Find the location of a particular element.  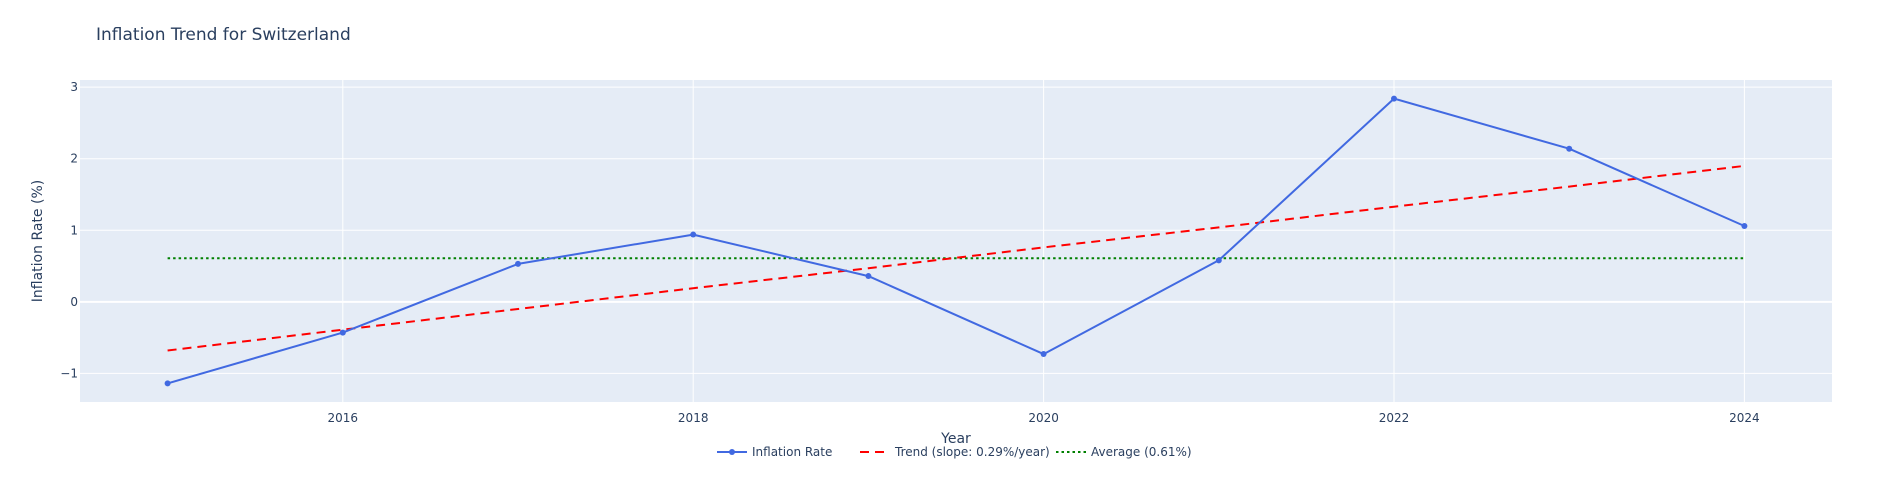

y-tick-label: 2 is located at coordinates (74, 159).